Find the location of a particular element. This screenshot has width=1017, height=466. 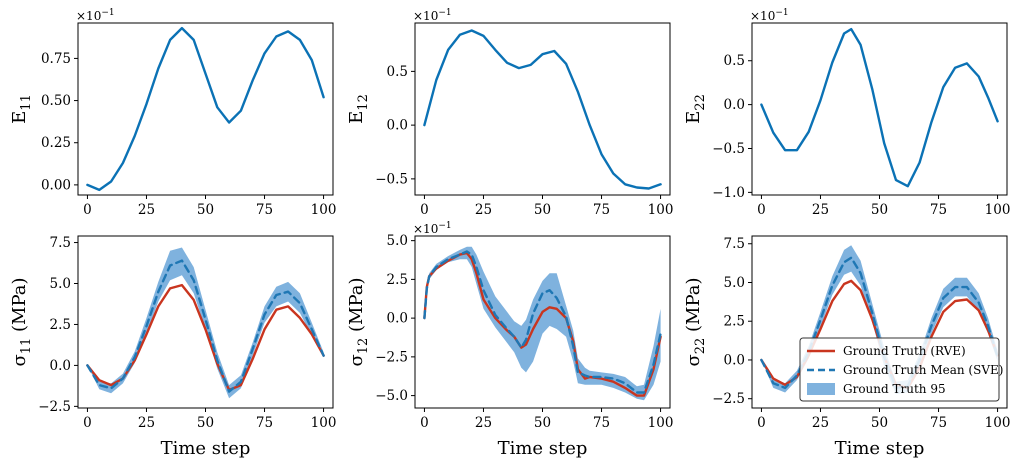

panel-e11: 0.00 0.25 0.50 0.75 0 25 50 75 100 ×10−1 E11 is located at coordinates (172, 113).